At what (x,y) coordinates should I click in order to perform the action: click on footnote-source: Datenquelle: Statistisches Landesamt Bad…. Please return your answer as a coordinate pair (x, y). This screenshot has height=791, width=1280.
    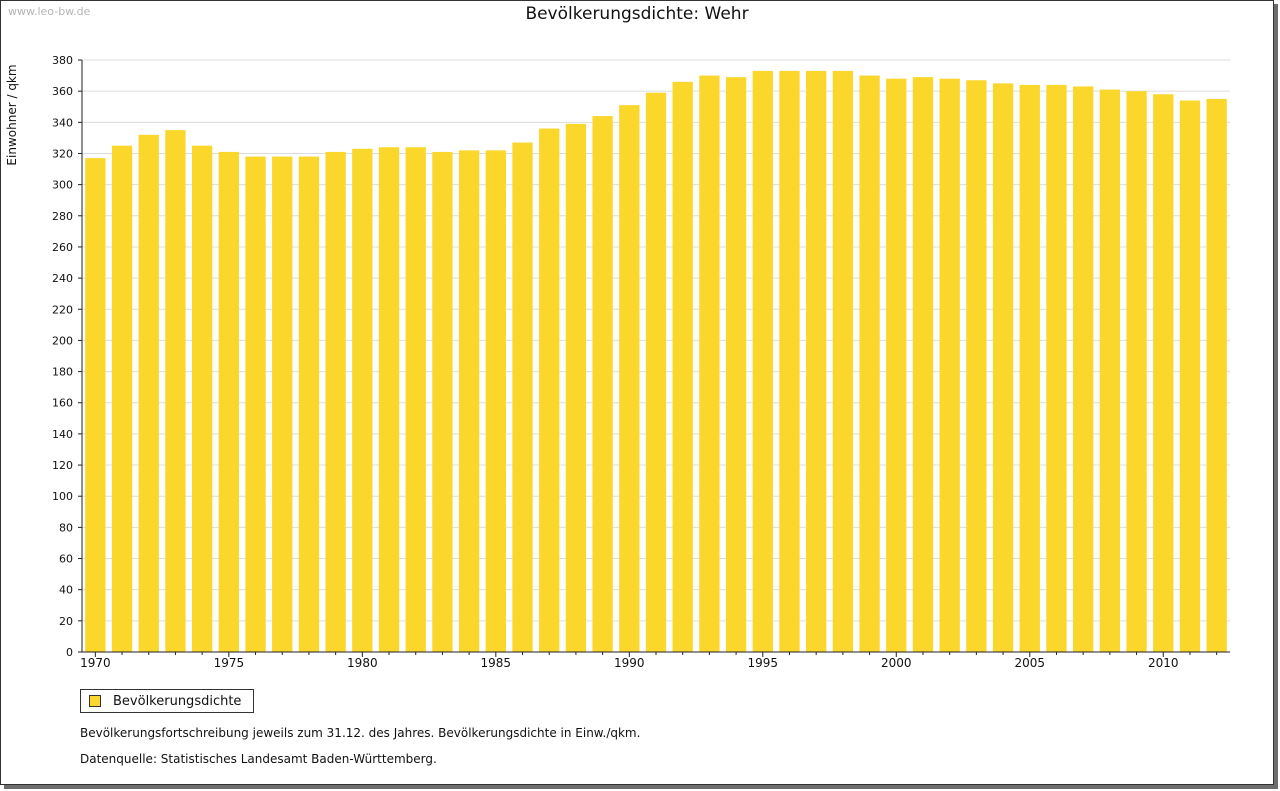
    Looking at the image, I should click on (258, 759).